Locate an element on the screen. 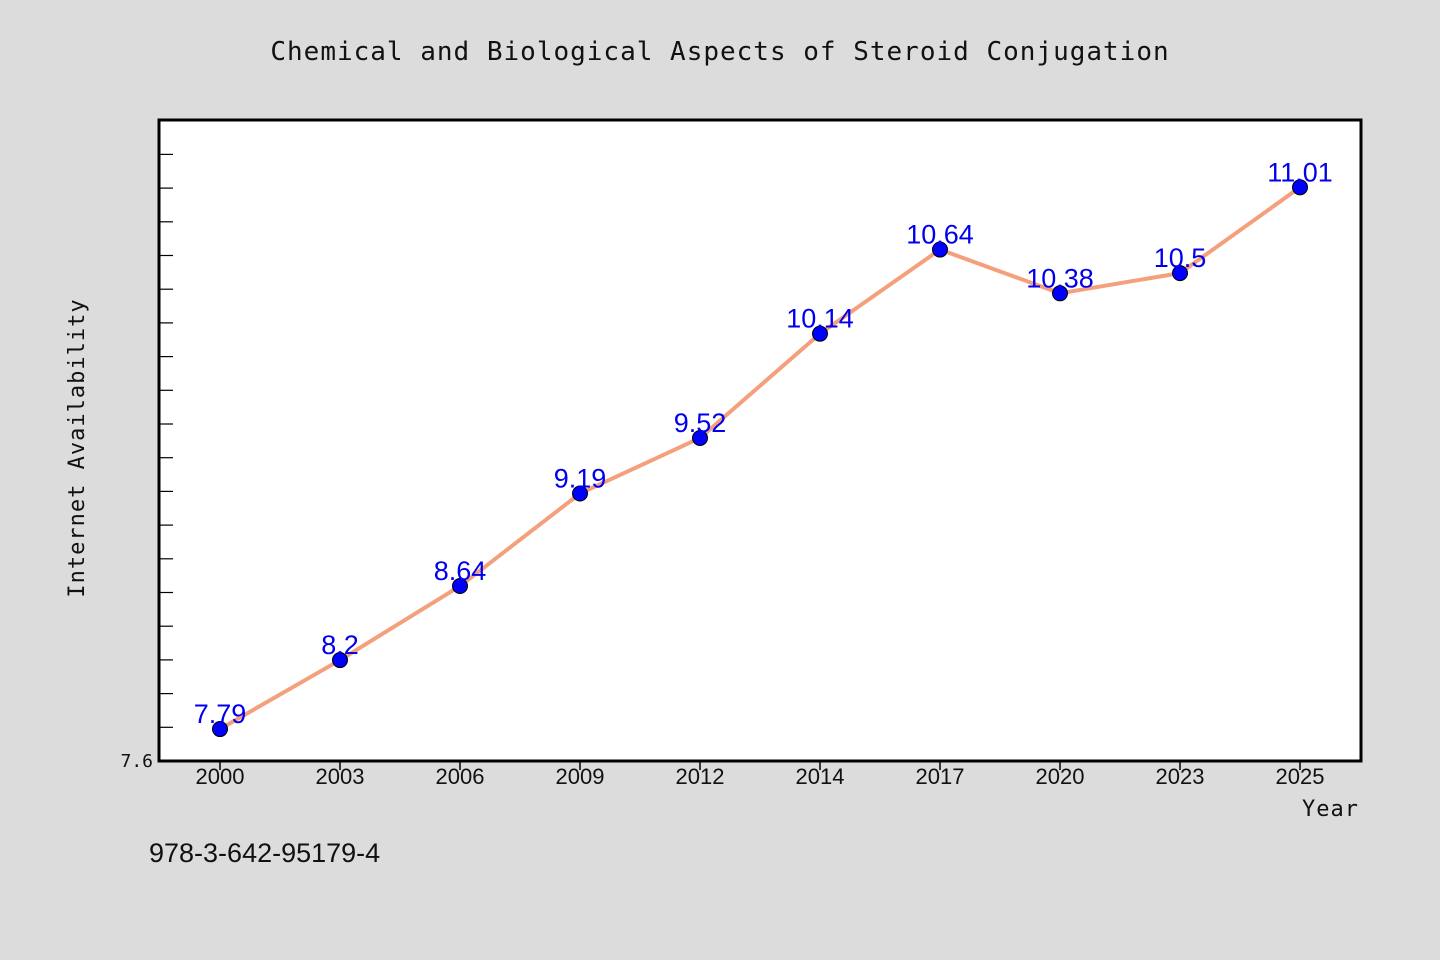 This screenshot has height=960, width=1440. data-value-label: 11.01 is located at coordinates (1300, 172).